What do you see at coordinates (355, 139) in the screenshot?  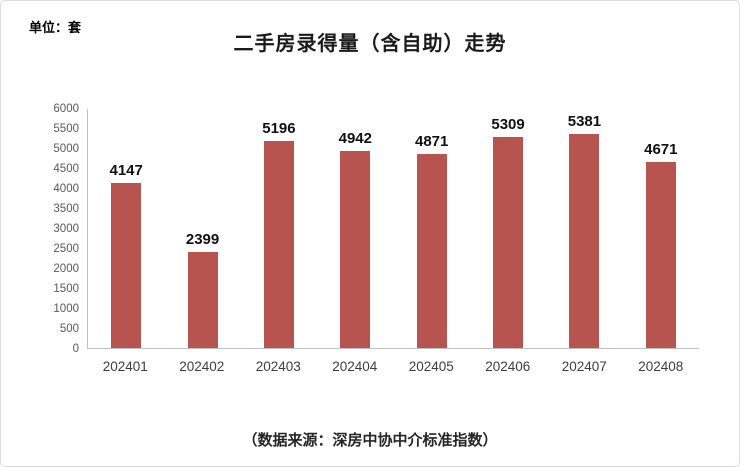 I see `bar-value-label: 4942` at bounding box center [355, 139].